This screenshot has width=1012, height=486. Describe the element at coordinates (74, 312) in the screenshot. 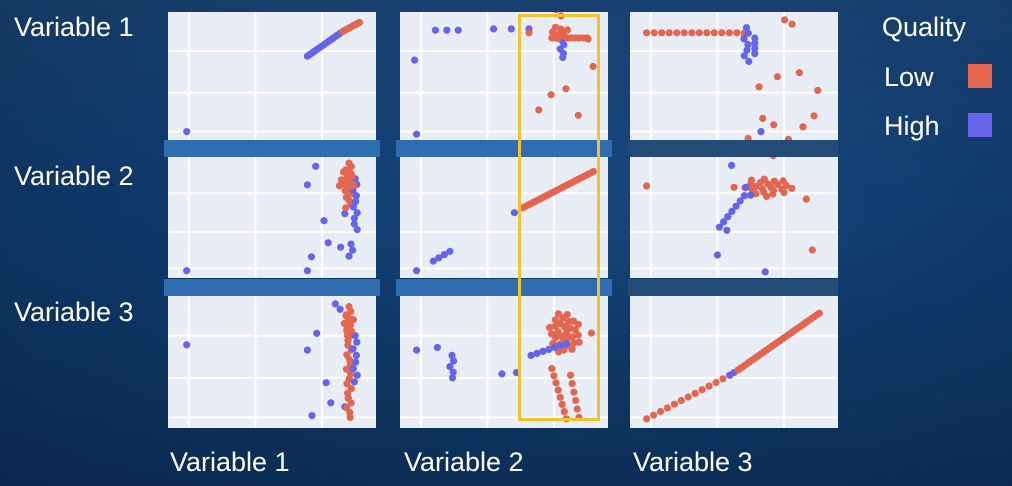

I see `row-label-variable-3: Variable 3` at that location.